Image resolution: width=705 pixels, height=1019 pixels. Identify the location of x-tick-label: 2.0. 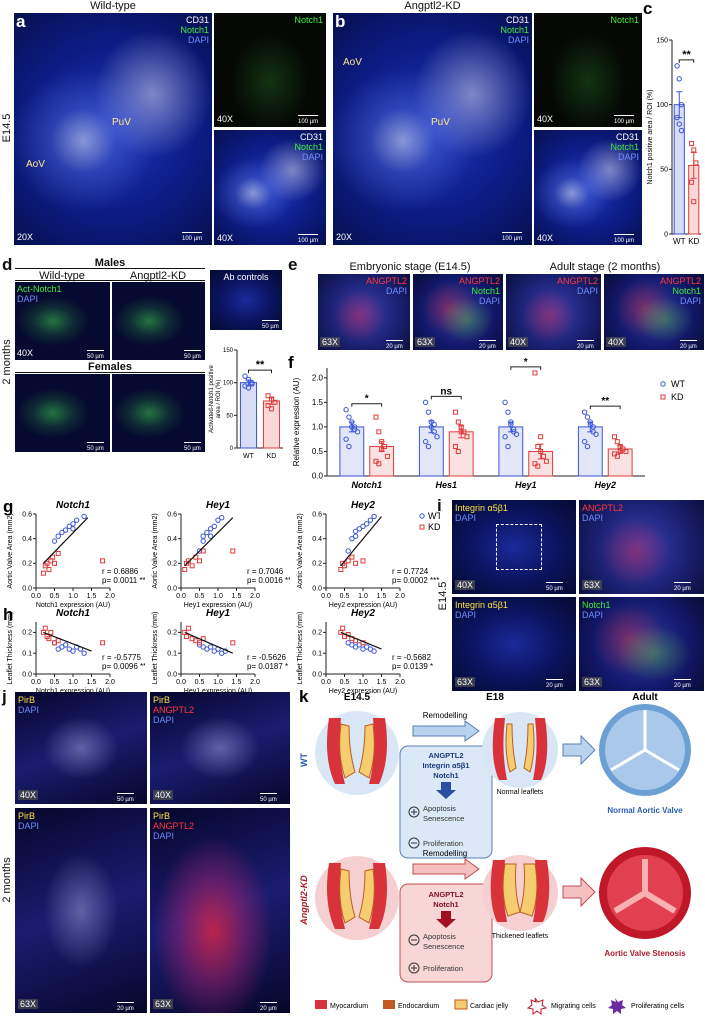
(110, 682).